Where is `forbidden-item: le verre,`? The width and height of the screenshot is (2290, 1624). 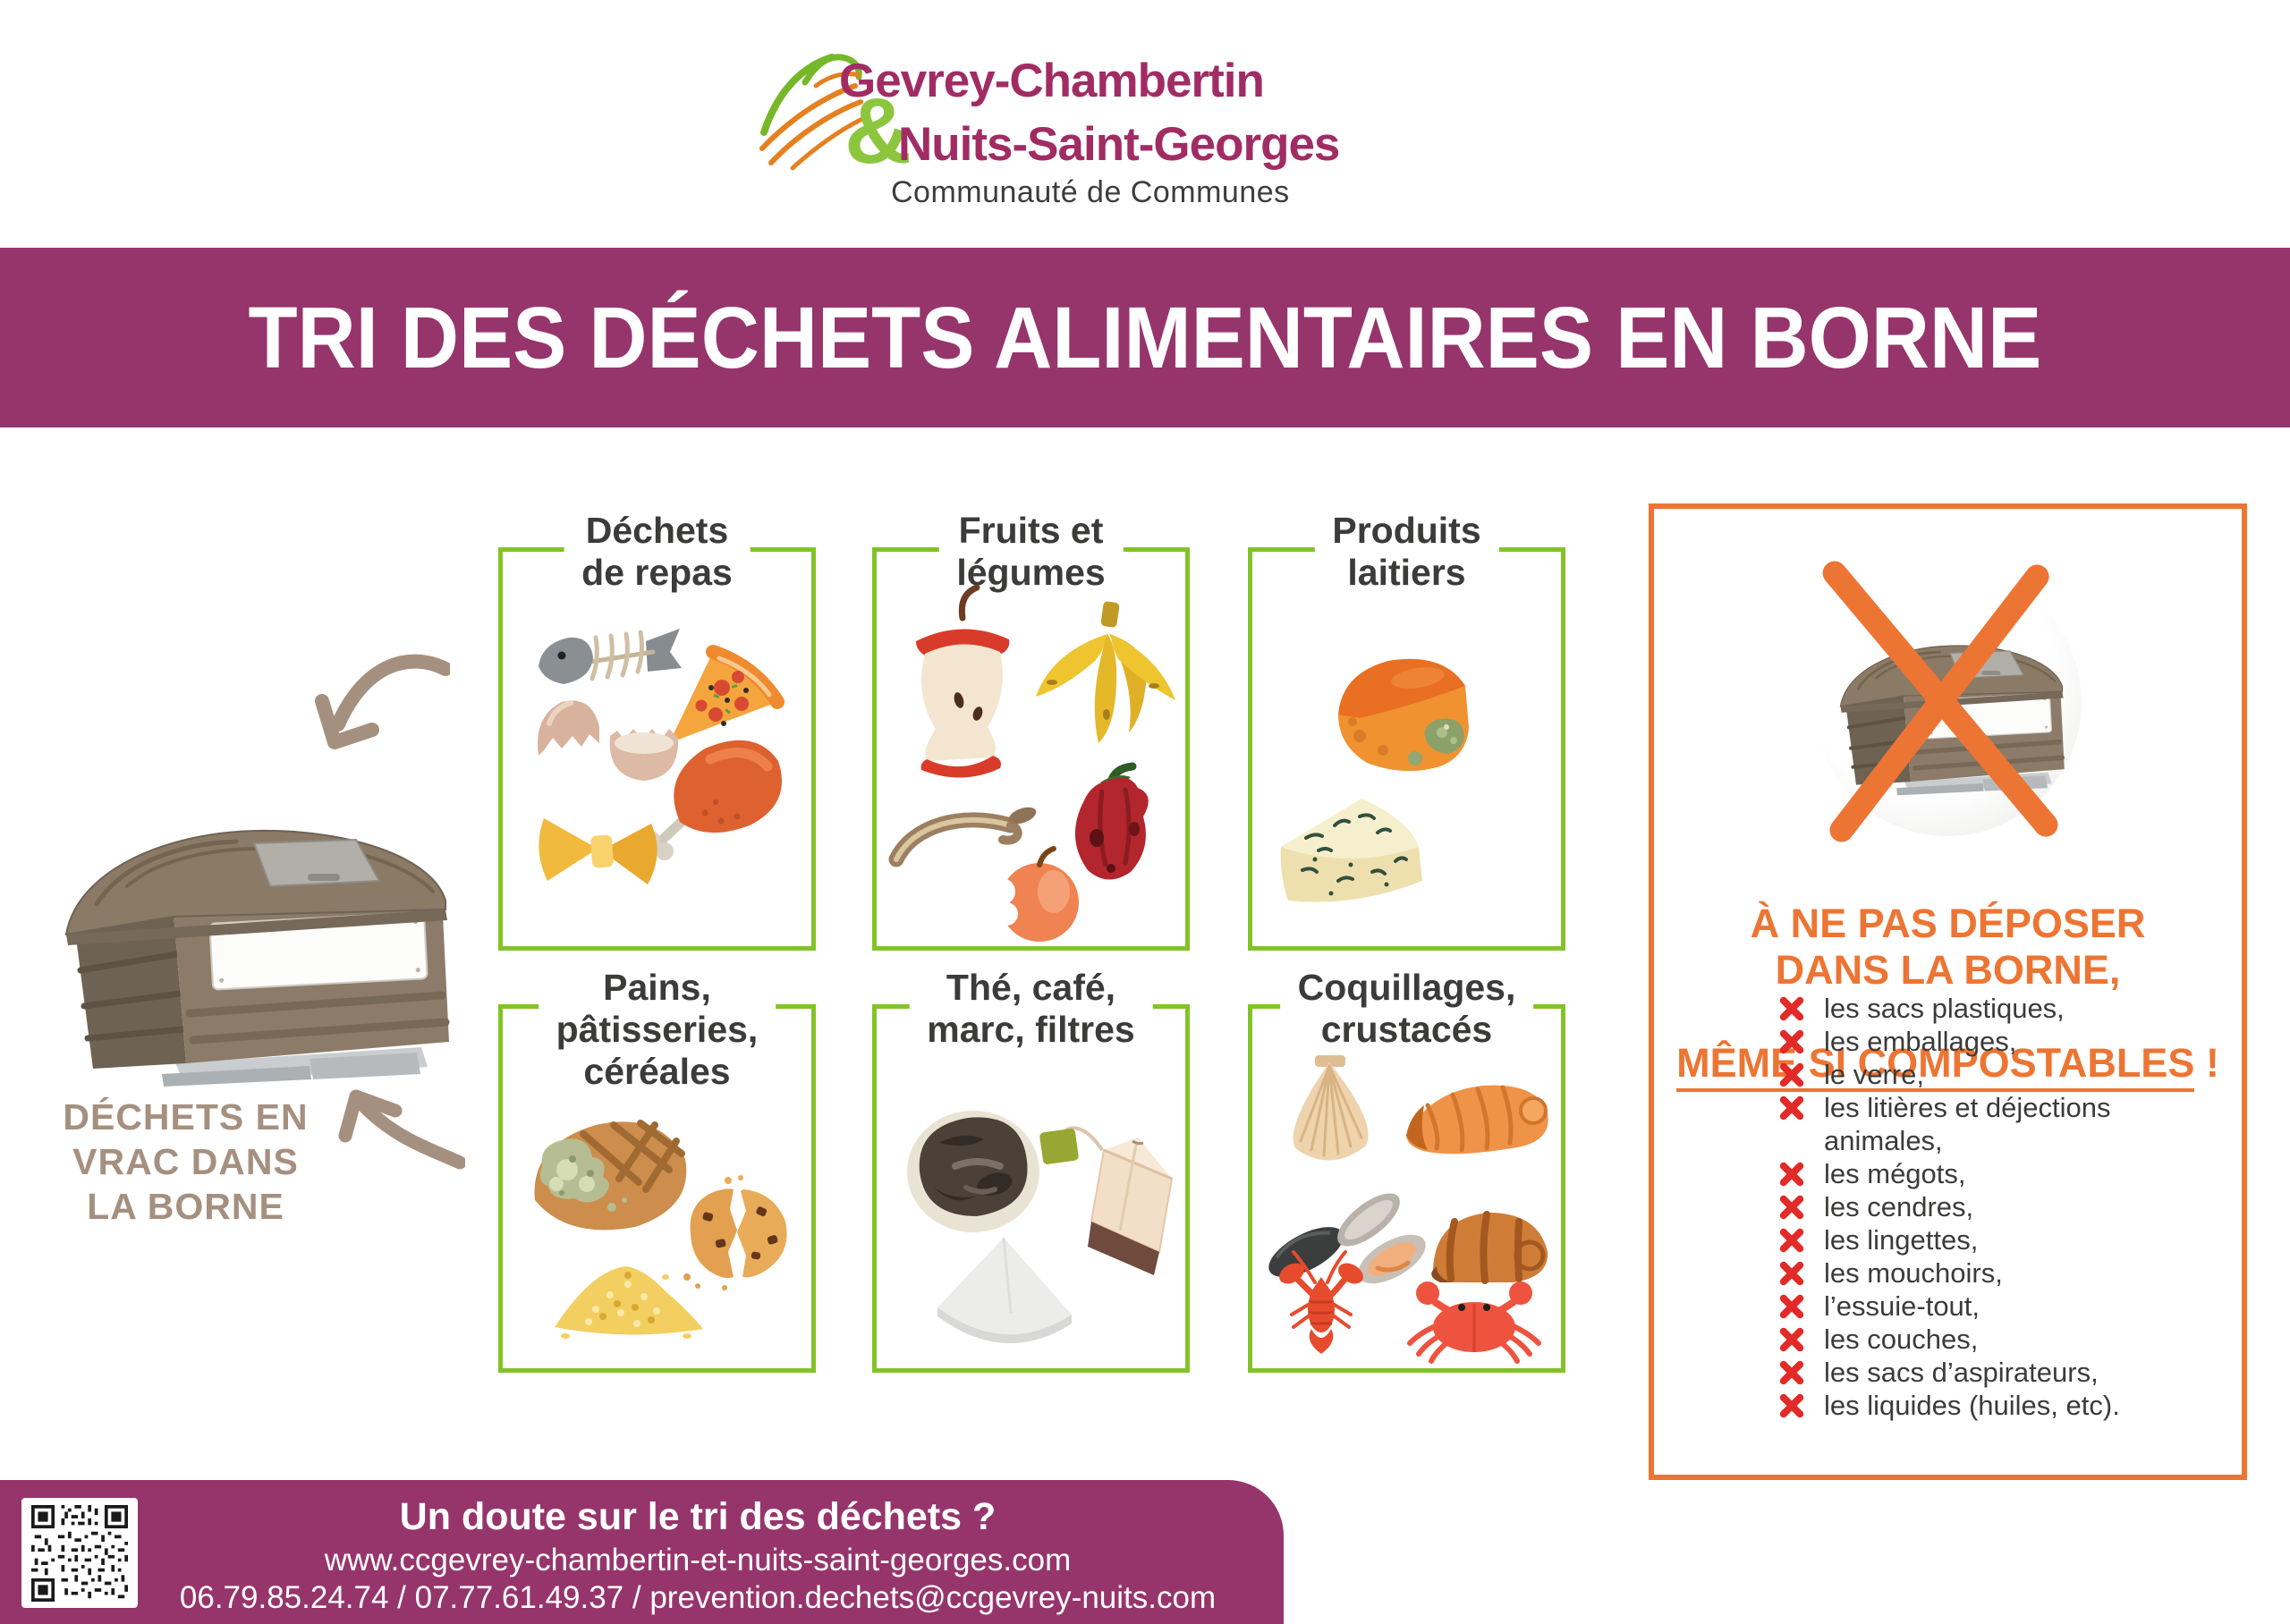
forbidden-item: le verre, is located at coordinates (1992, 1074).